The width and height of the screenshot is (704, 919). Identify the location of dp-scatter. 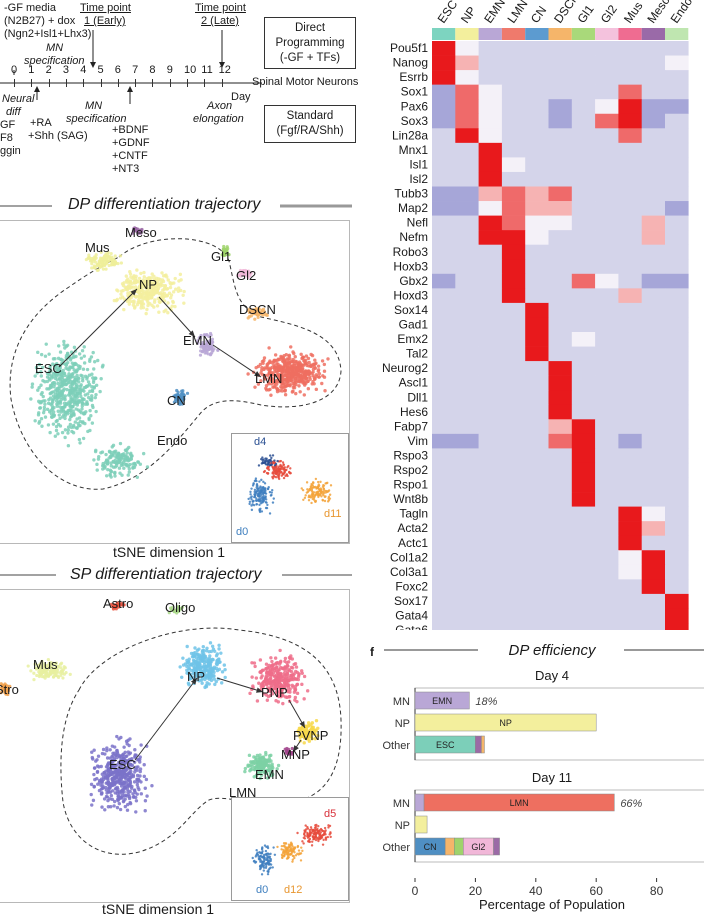
(175, 358).